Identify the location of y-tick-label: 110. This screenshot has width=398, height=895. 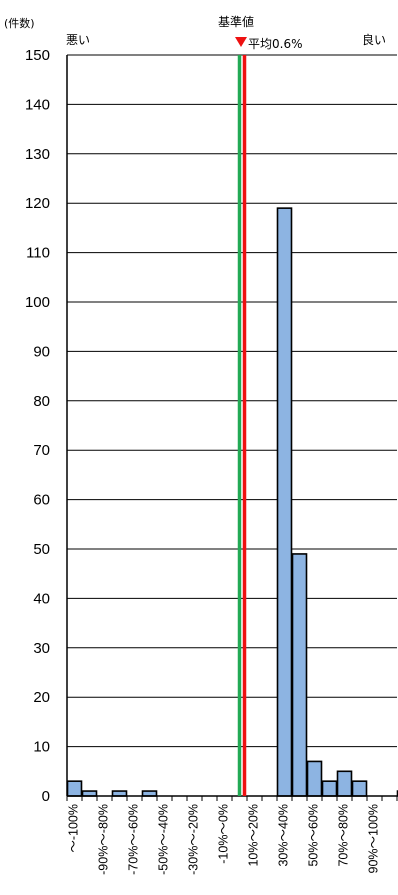
(38, 253).